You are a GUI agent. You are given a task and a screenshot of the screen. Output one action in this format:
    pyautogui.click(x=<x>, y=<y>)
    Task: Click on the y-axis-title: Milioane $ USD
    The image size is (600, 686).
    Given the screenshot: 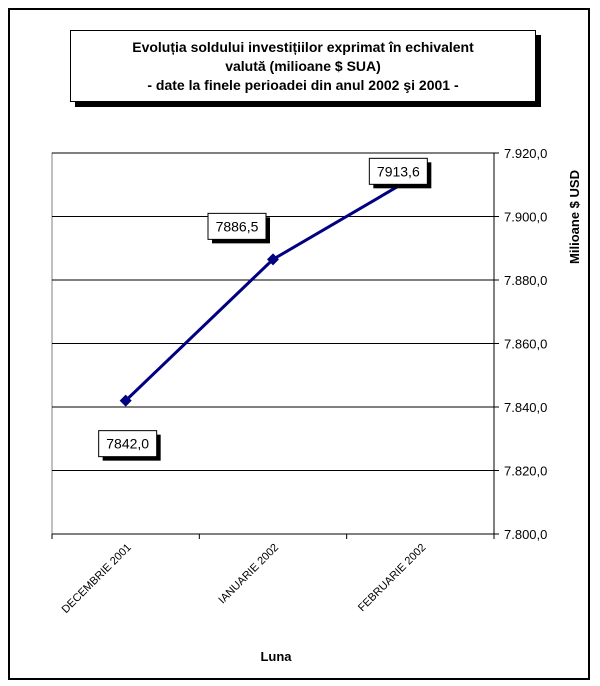 What is the action you would take?
    pyautogui.click(x=574, y=217)
    